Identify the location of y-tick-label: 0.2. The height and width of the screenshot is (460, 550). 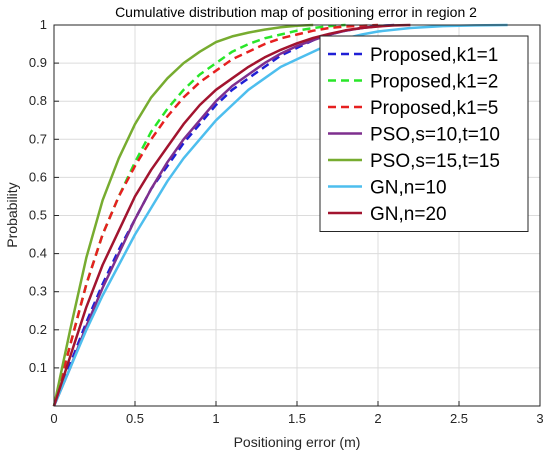
(38, 329).